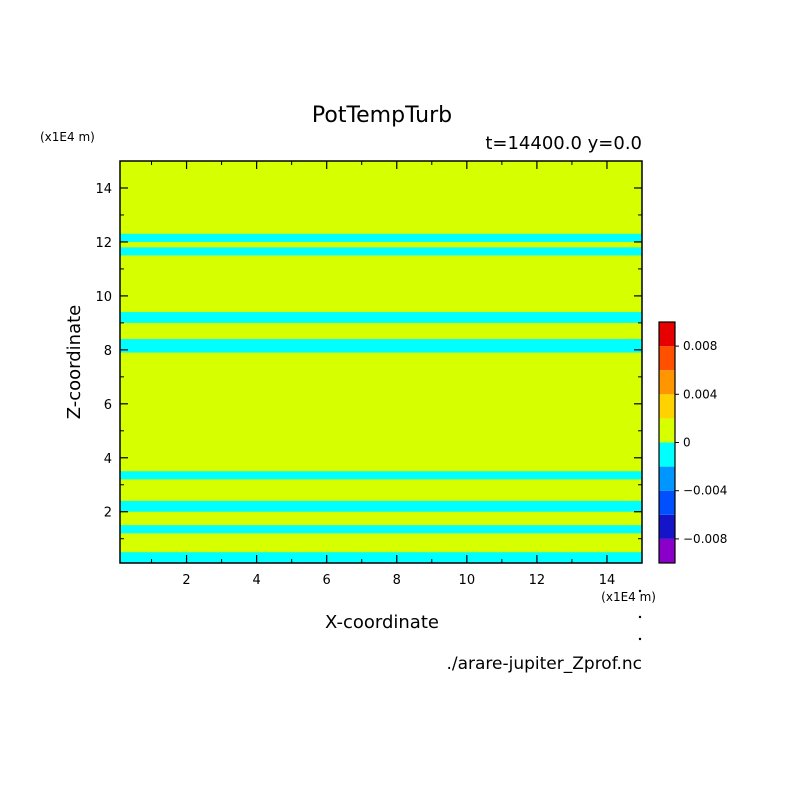 Image resolution: width=804 pixels, height=804 pixels. What do you see at coordinates (108, 351) in the screenshot?
I see `y-tick-label: 8` at bounding box center [108, 351].